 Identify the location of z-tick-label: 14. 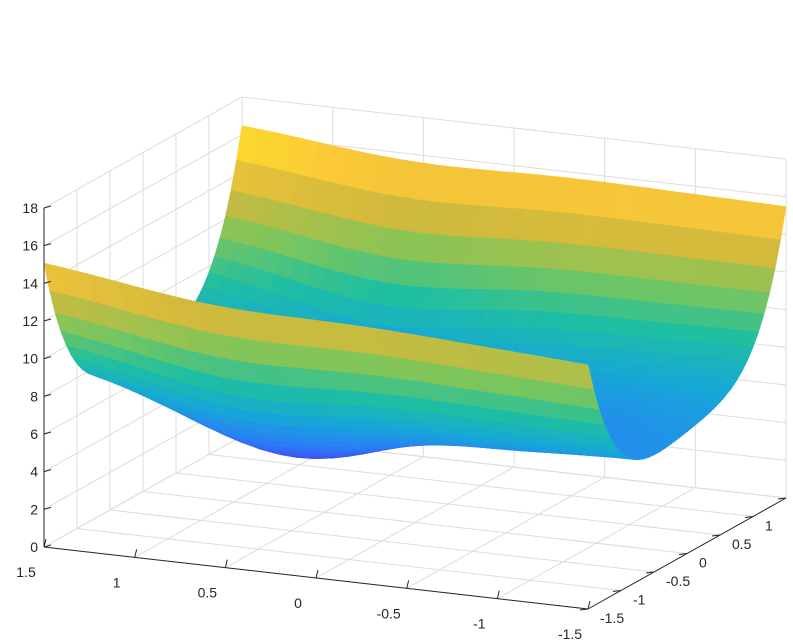
(30, 283).